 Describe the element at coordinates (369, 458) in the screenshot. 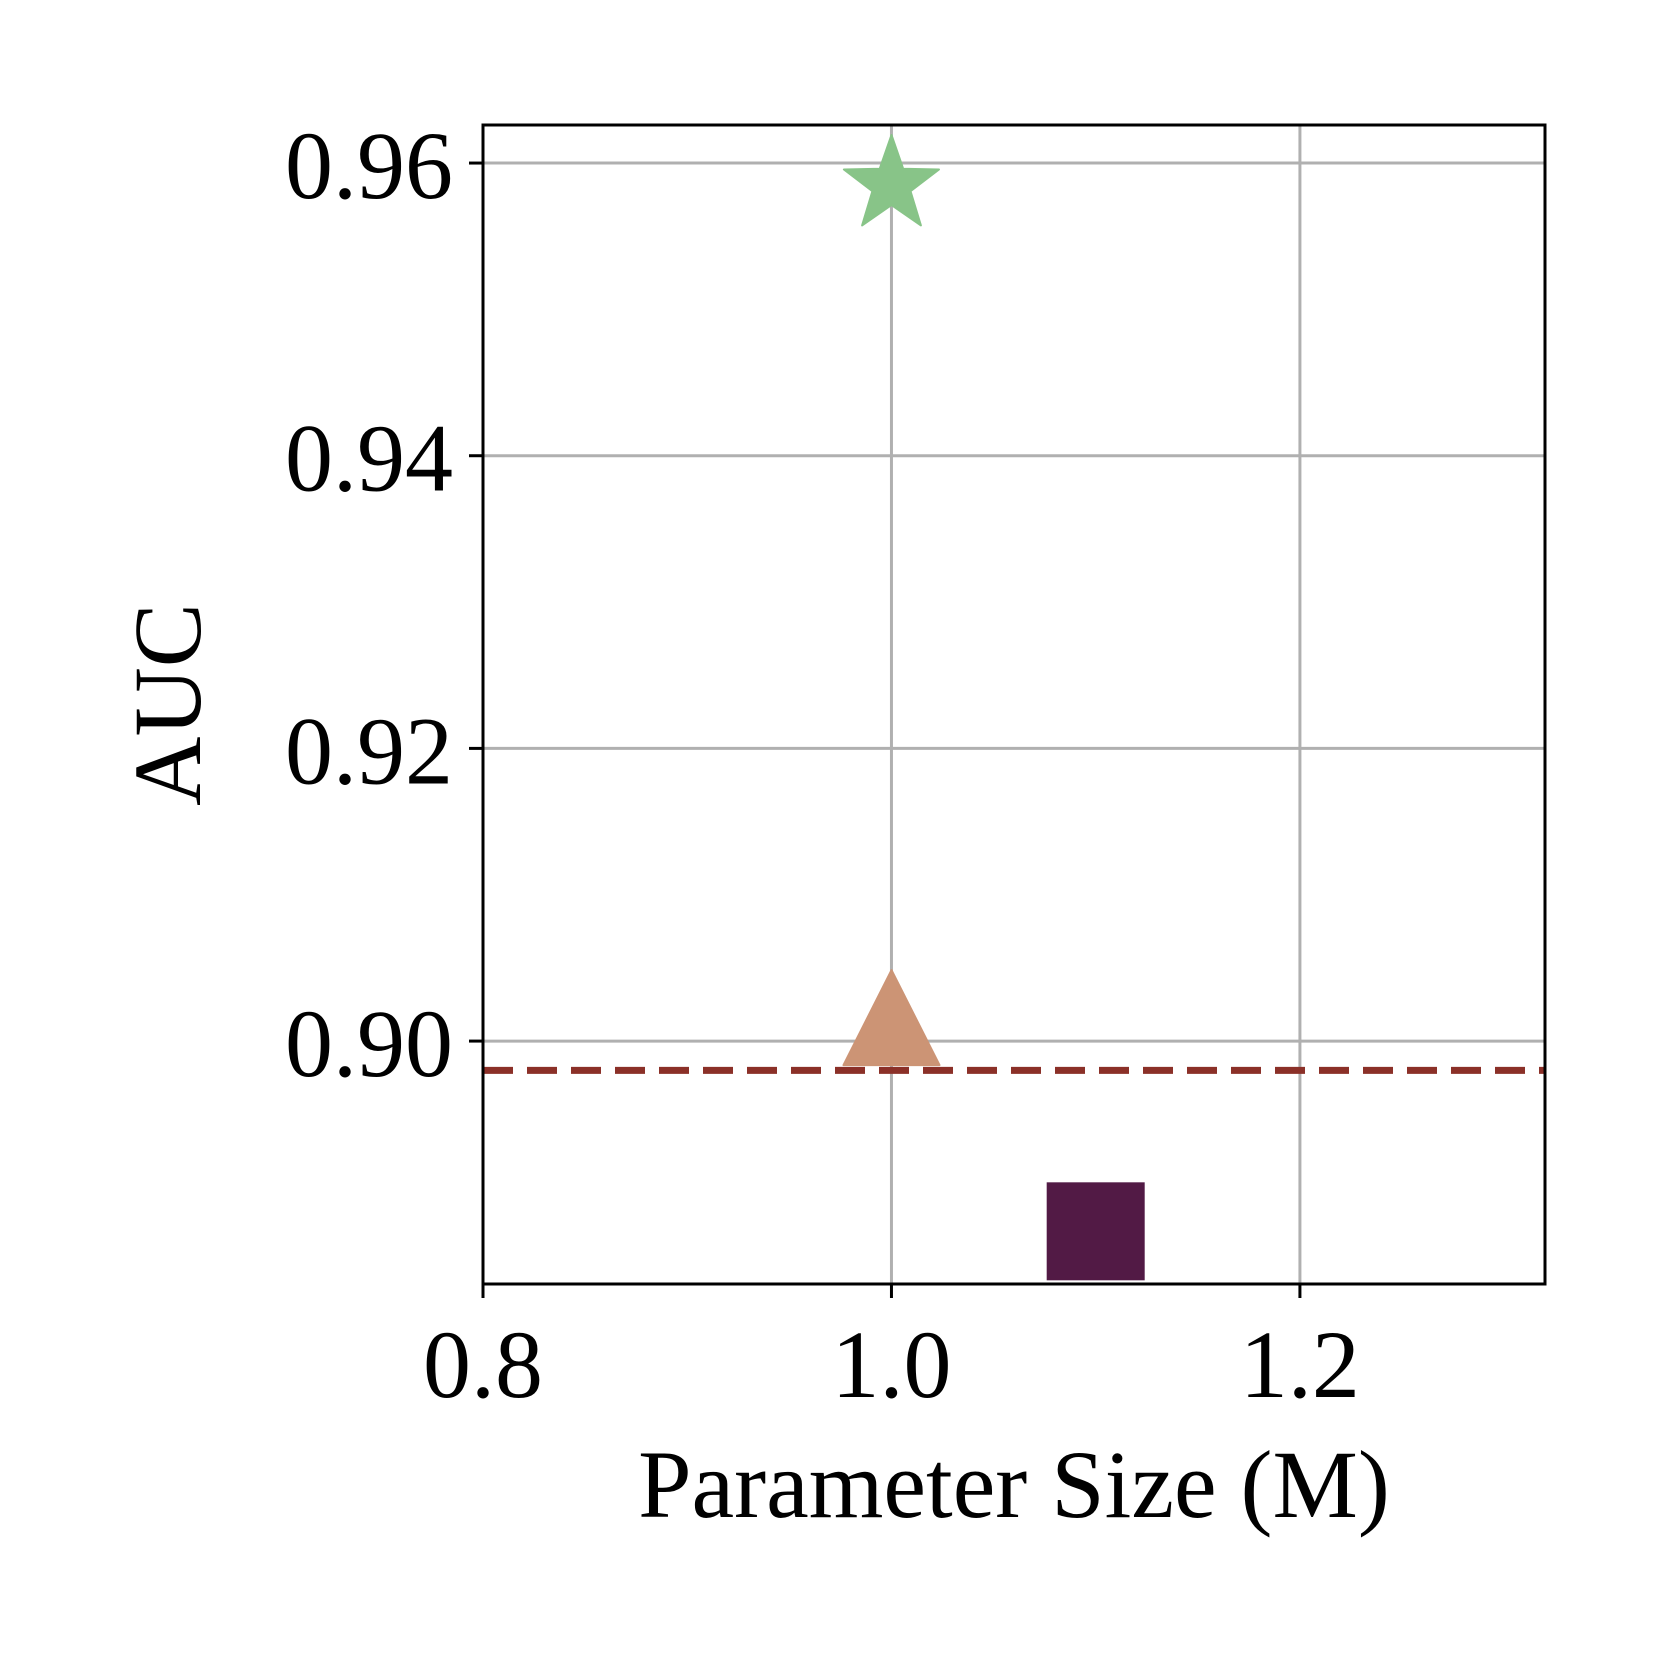

I see `y-tick-label: 0.94` at that location.